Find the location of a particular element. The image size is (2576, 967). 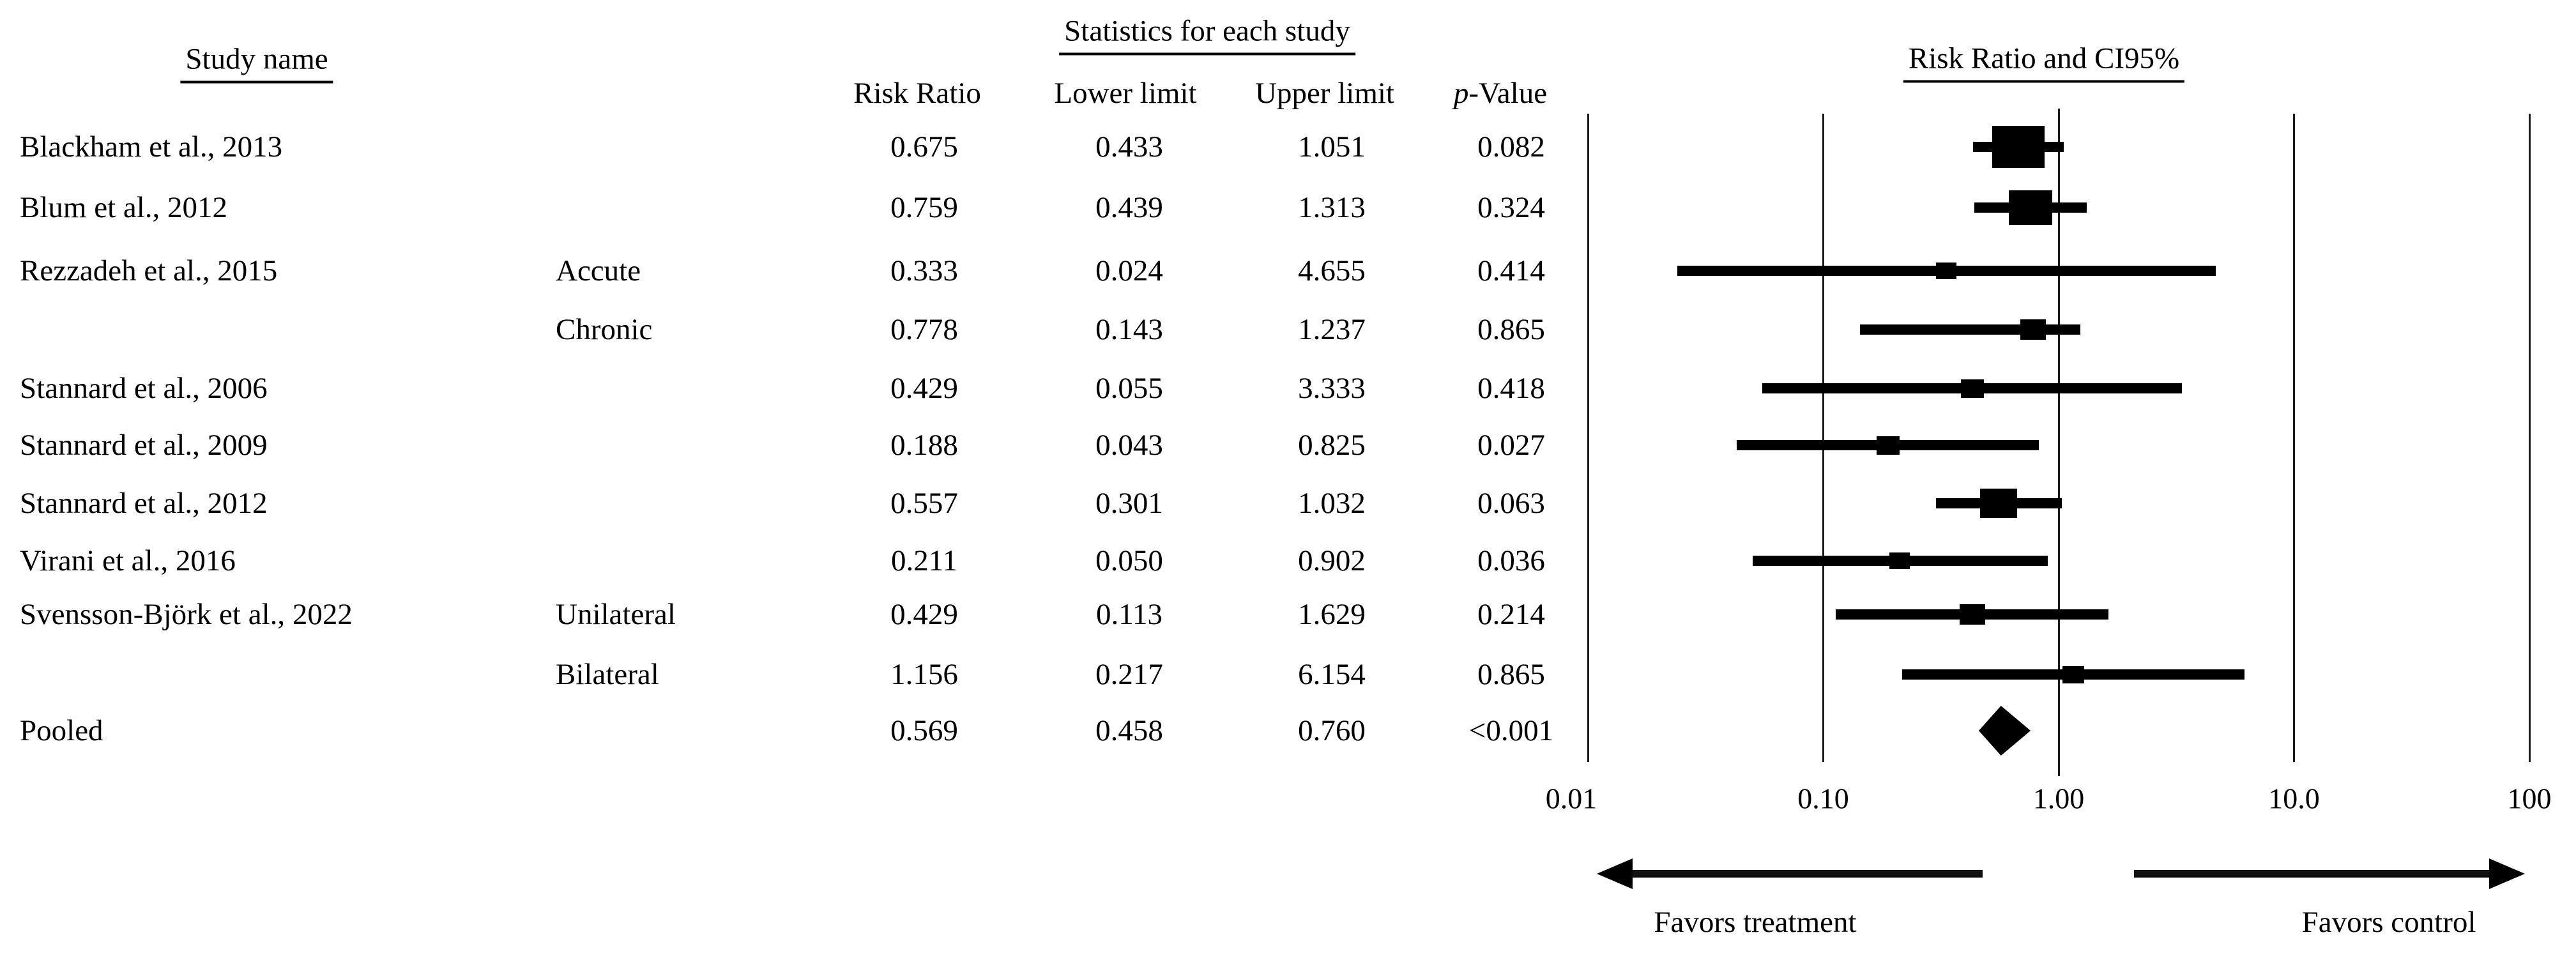

p-value: 0.214 is located at coordinates (1511, 614).